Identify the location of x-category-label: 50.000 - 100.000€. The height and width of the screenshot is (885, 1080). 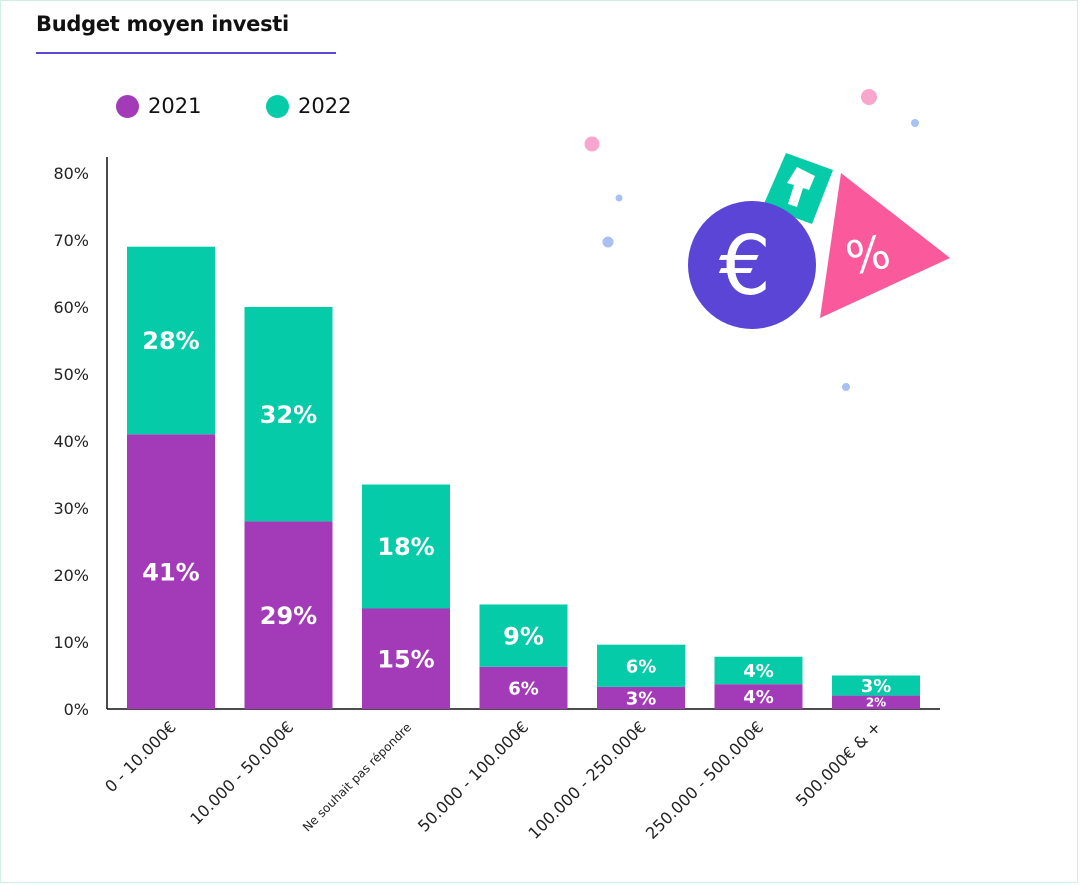
(473, 776).